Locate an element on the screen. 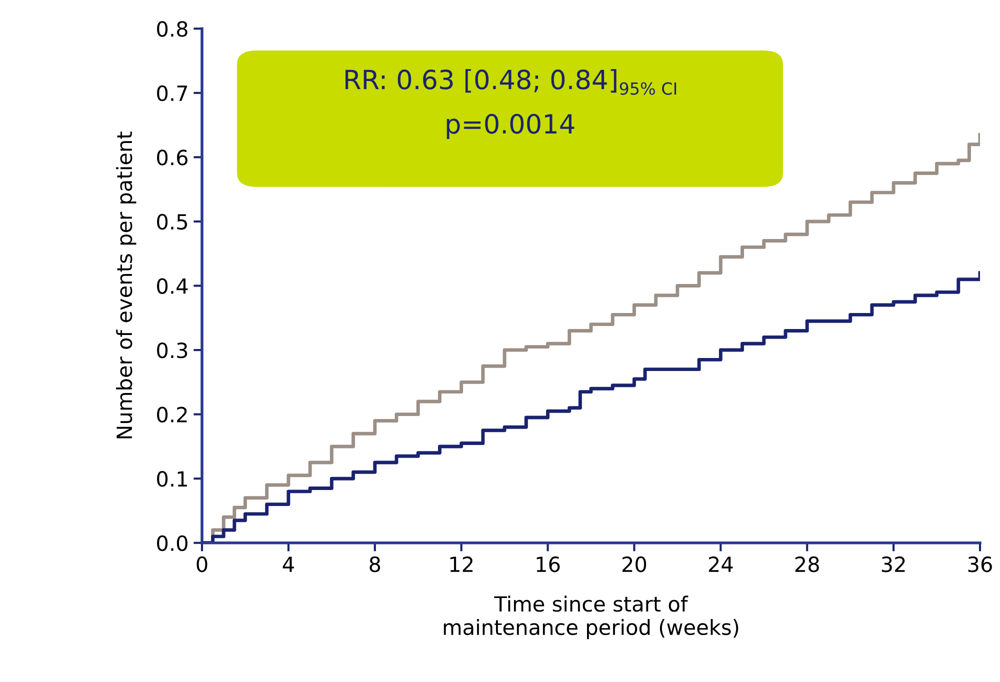 This screenshot has height=682, width=1000. x-tick-label: 12 is located at coordinates (461, 564).